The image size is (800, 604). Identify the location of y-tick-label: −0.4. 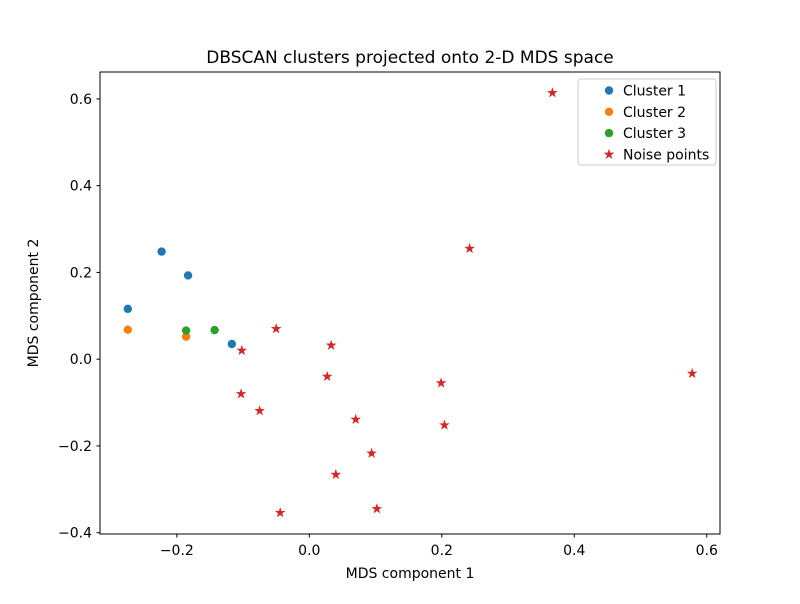
(75, 534).